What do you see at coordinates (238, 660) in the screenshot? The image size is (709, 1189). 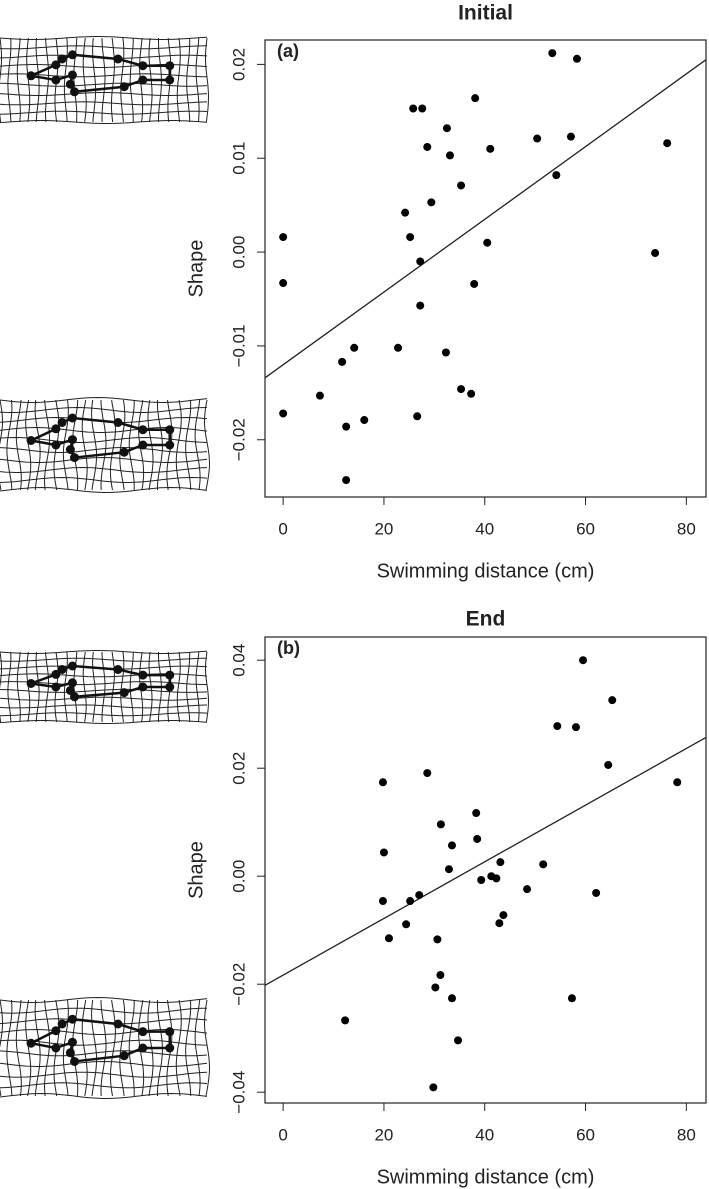 I see `y-tick-label: 0.04` at bounding box center [238, 660].